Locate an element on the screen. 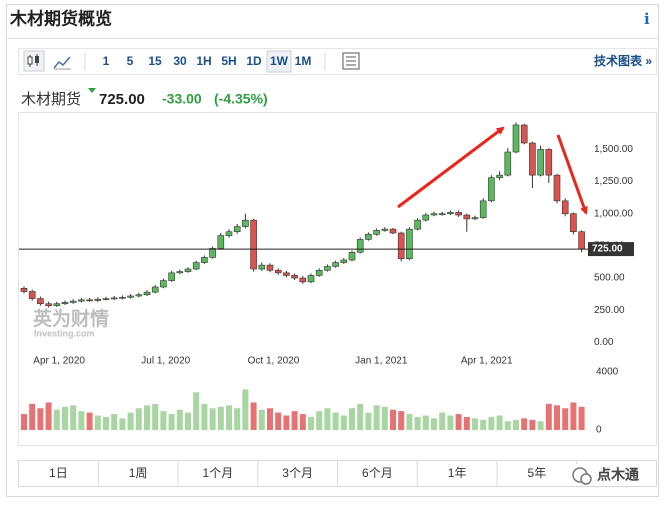 This screenshot has height=508, width=666. range-button: 6个月 is located at coordinates (377, 473).